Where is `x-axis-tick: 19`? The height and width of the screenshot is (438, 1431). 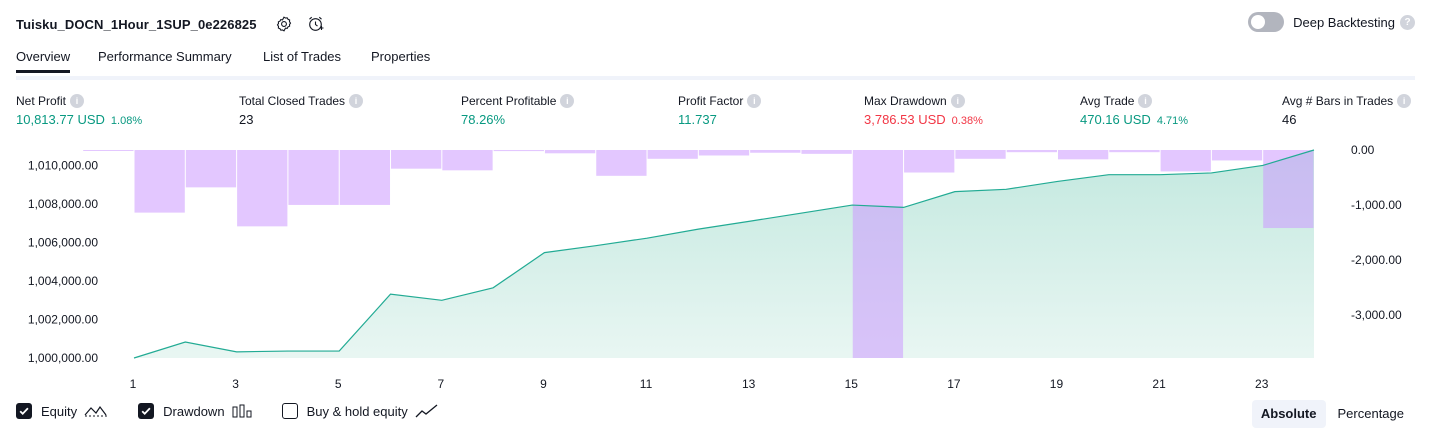 x-axis-tick: 19 is located at coordinates (1057, 384).